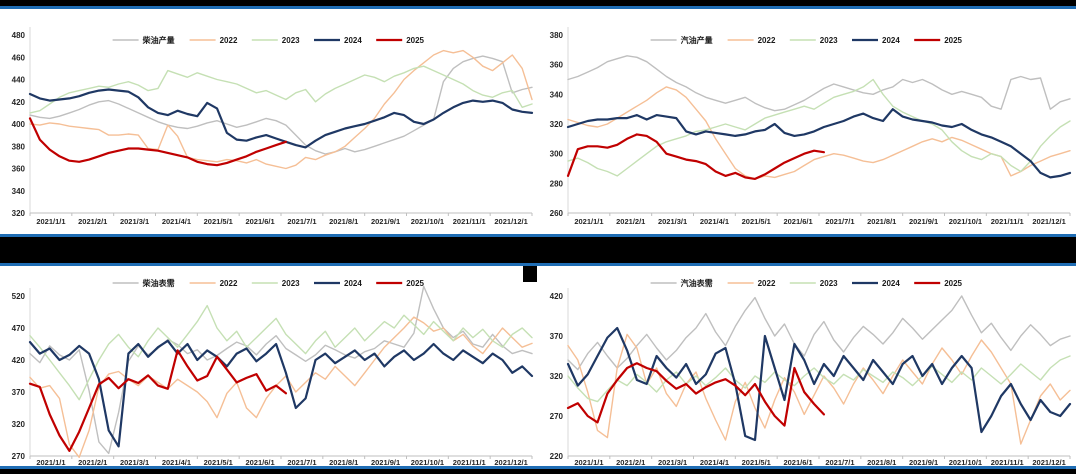 The width and height of the screenshot is (1076, 474). I want to click on x-tick-label: 2021/7/1, so click(301, 462).